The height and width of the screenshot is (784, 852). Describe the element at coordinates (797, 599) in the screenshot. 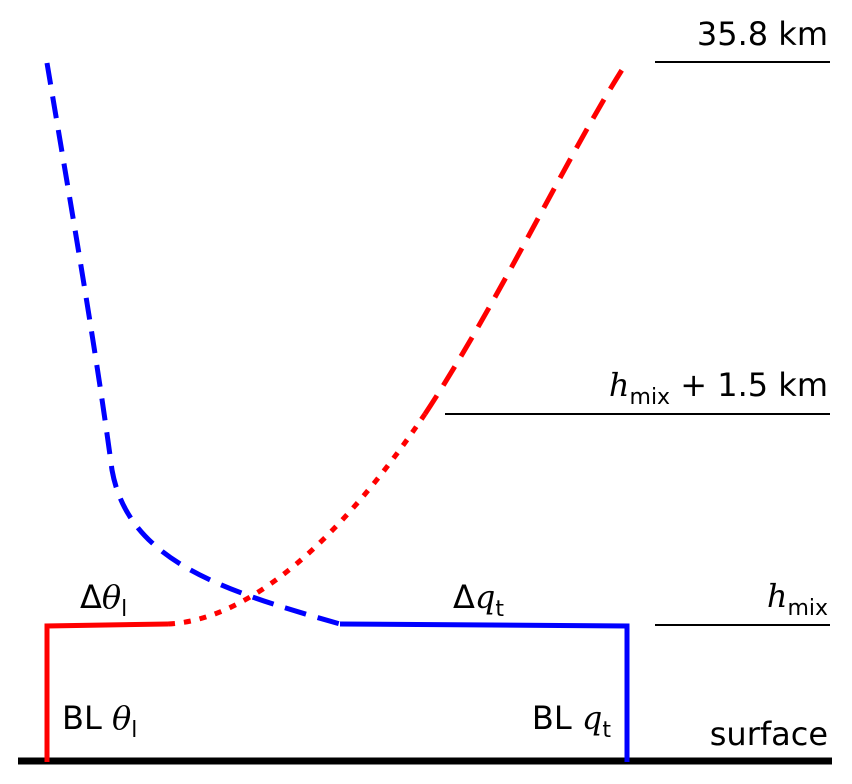

I see `hmix-level-label: hmix` at that location.